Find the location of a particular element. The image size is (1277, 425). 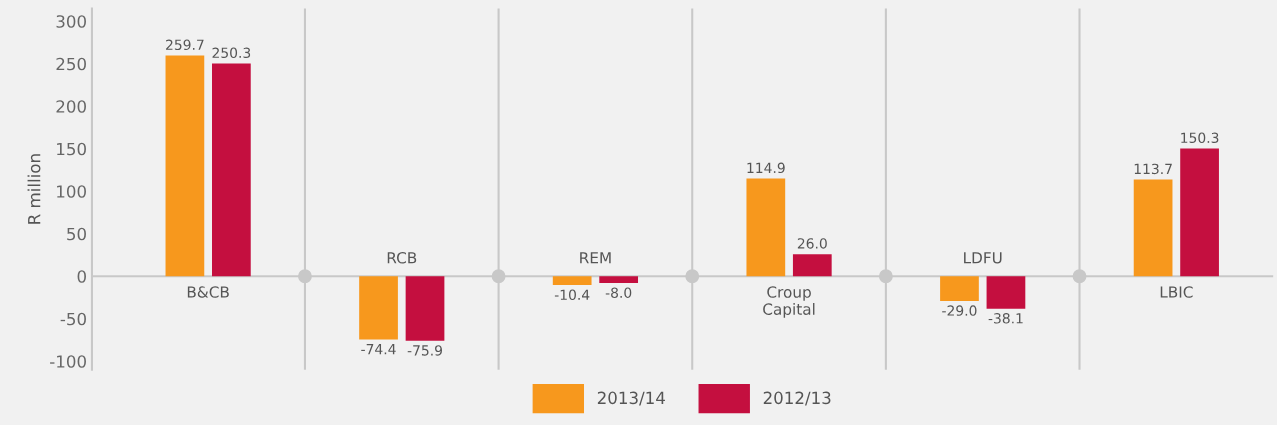

y-tick-label: 100 is located at coordinates (71, 191).